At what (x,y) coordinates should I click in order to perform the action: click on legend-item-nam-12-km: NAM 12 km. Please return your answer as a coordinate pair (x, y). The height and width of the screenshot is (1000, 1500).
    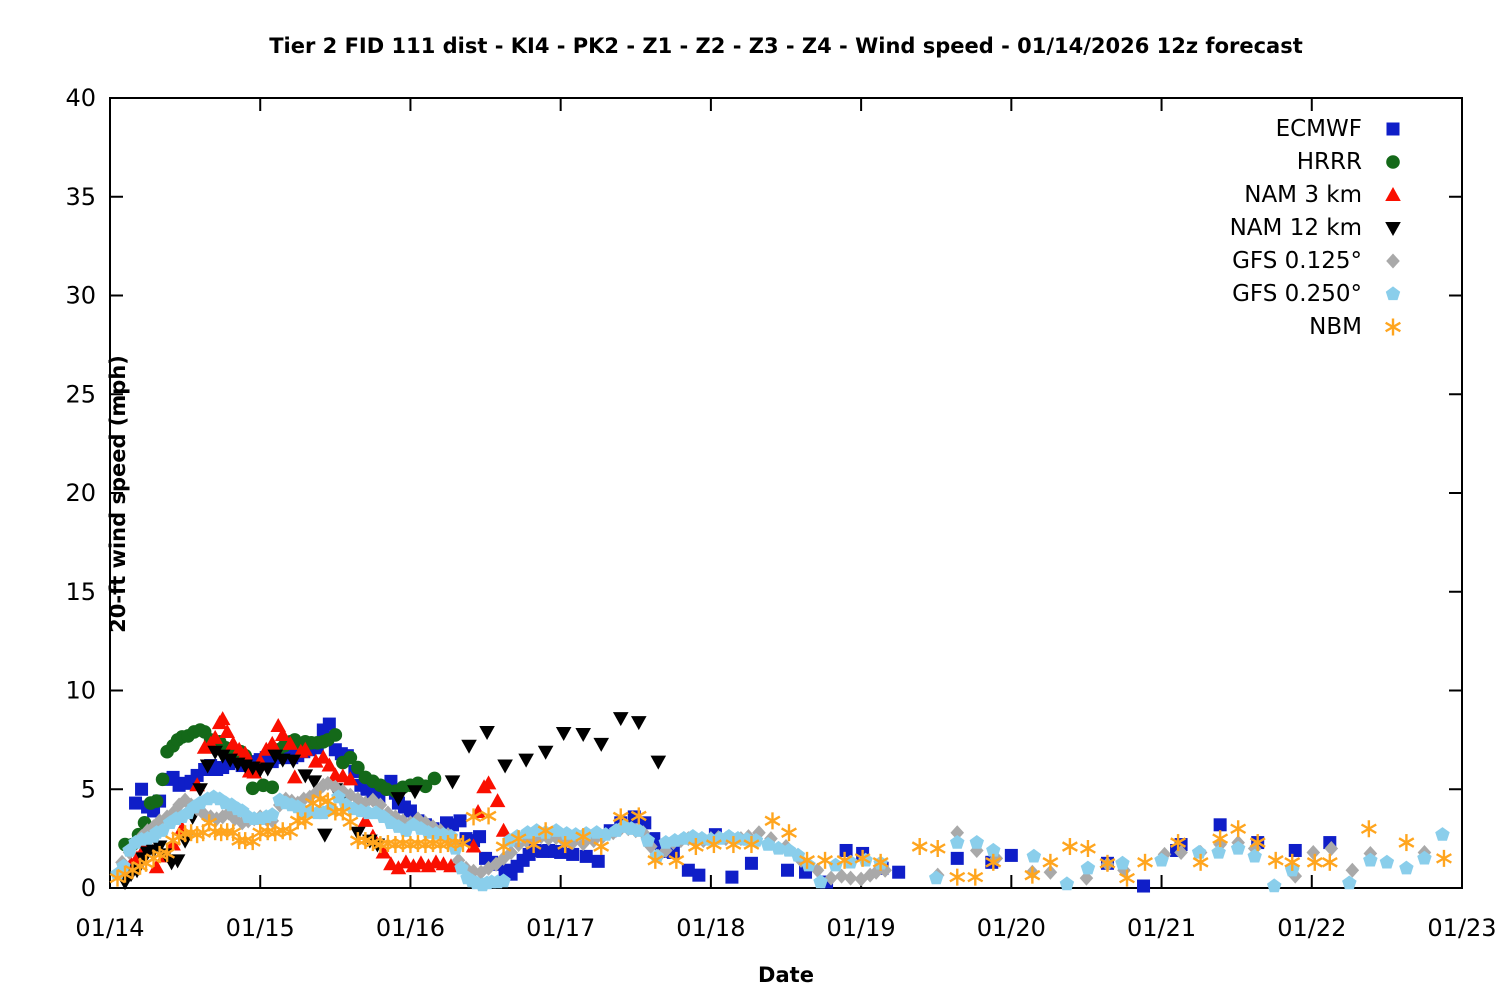
    Looking at the image, I should click on (1318, 227).